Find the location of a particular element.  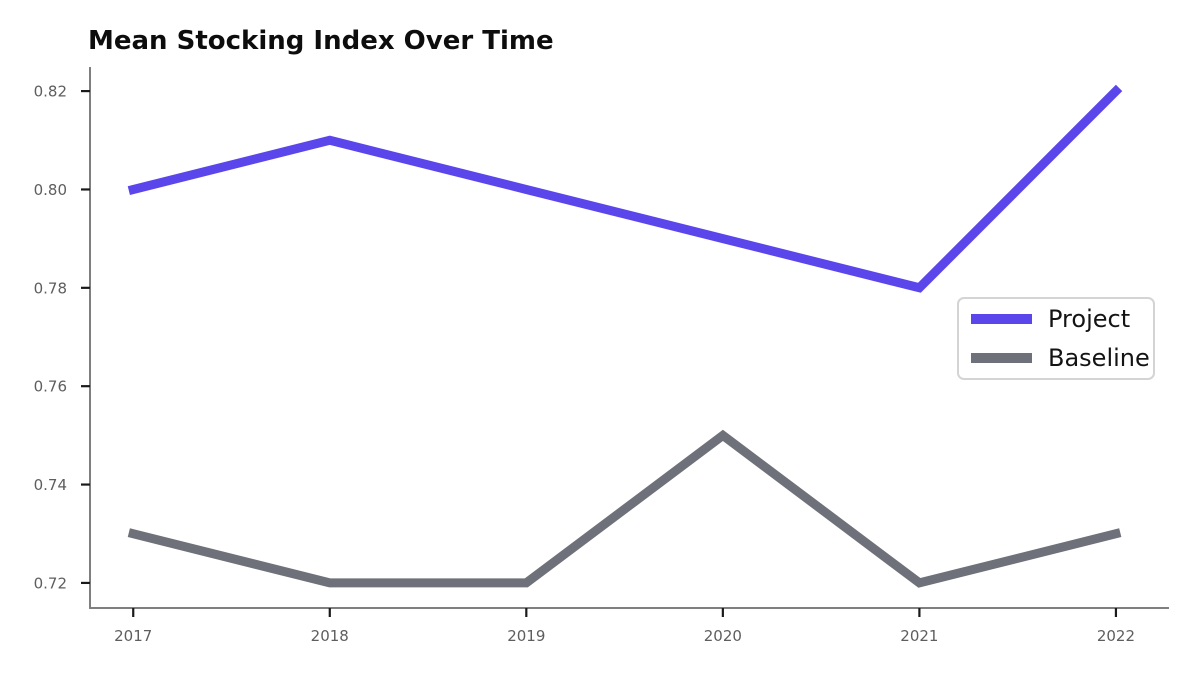

legend-label-project: Project is located at coordinates (1089, 319).